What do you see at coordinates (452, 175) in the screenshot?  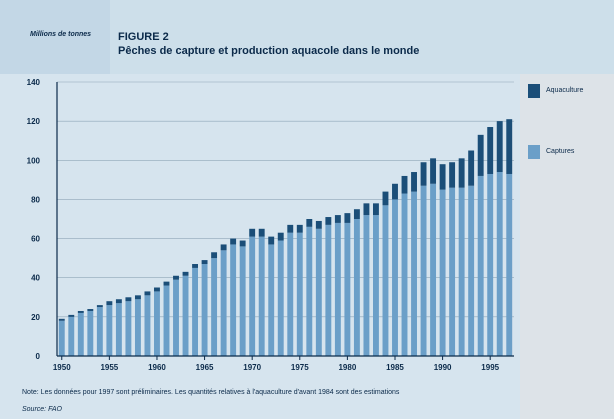 I see `bar-aquaculture-1991` at bounding box center [452, 175].